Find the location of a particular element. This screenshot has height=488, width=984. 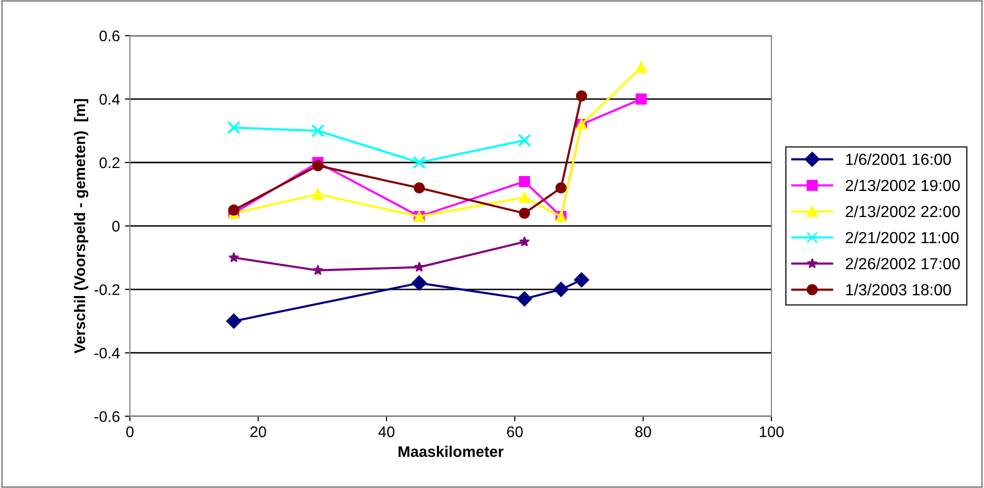

legend-label: 2/13/2002 19:00 is located at coordinates (903, 185).